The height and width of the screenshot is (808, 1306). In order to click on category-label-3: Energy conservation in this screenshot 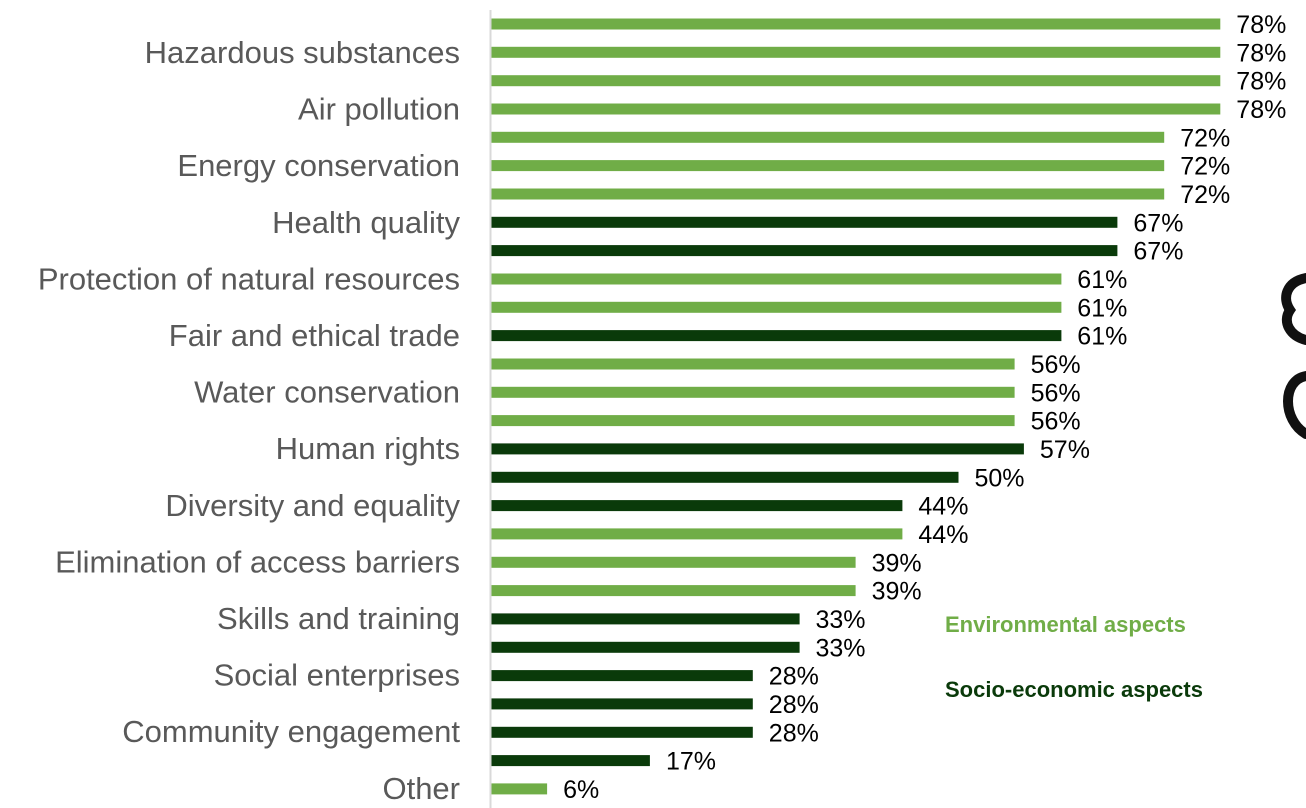, I will do `click(318, 165)`.